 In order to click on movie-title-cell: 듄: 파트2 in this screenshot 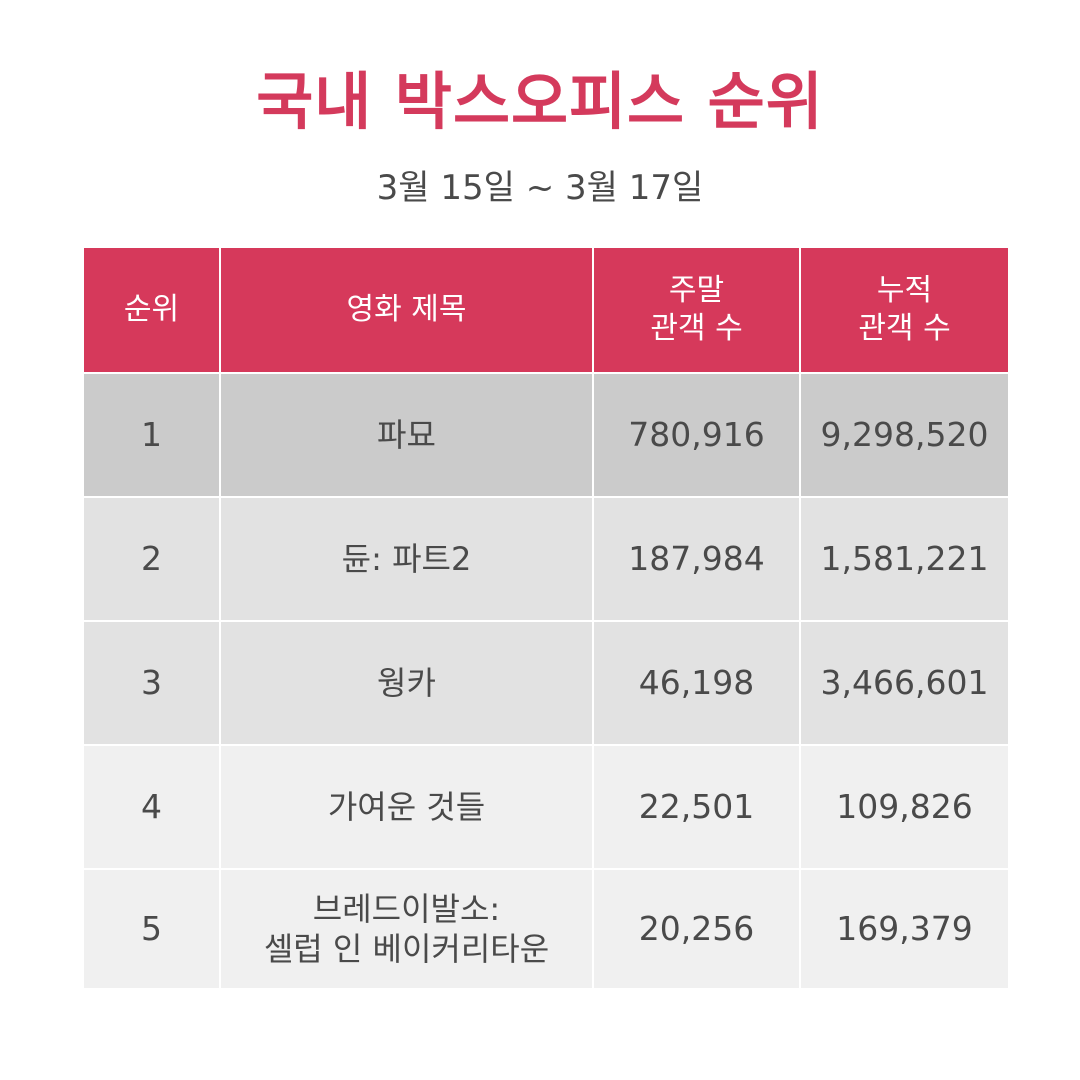, I will do `click(405, 559)`.